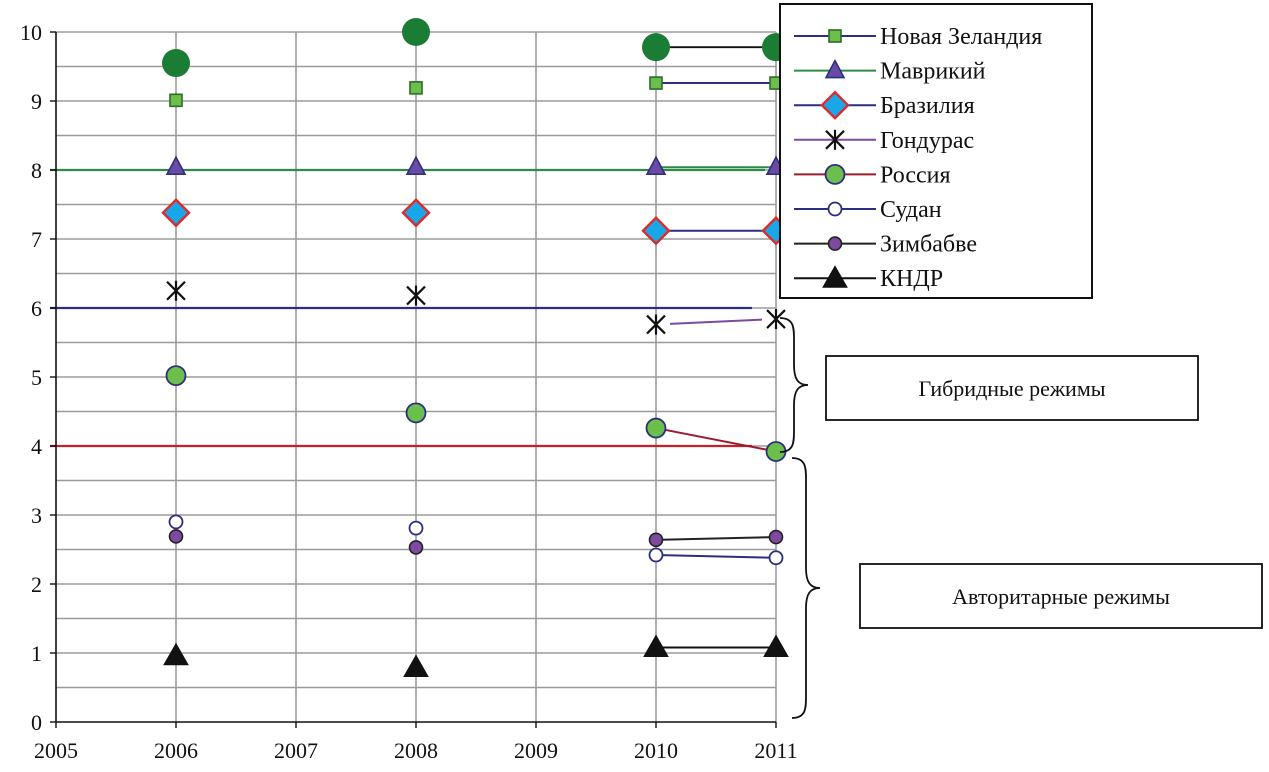  What do you see at coordinates (835, 174) in the screenshot?
I see `legend-marker-россия` at bounding box center [835, 174].